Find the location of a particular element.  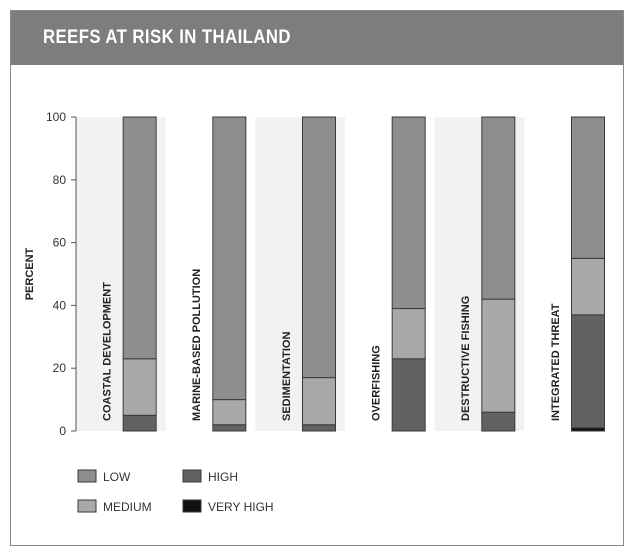

y-axis-title: PERCENT is located at coordinates (30, 273).